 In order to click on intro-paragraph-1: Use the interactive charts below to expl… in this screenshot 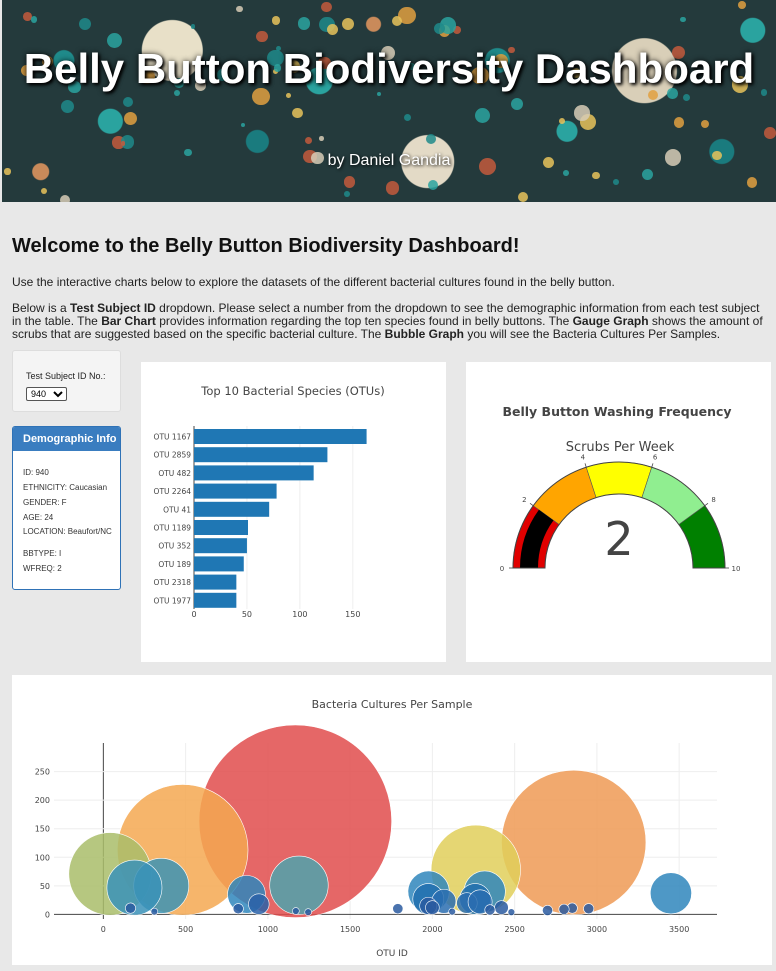, I will do `click(313, 282)`.